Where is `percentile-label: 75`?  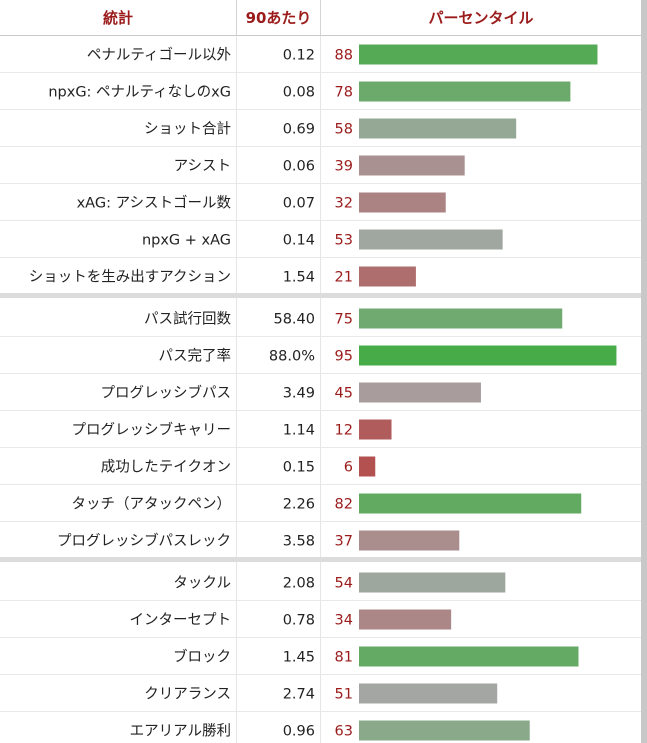 percentile-label: 75 is located at coordinates (344, 320).